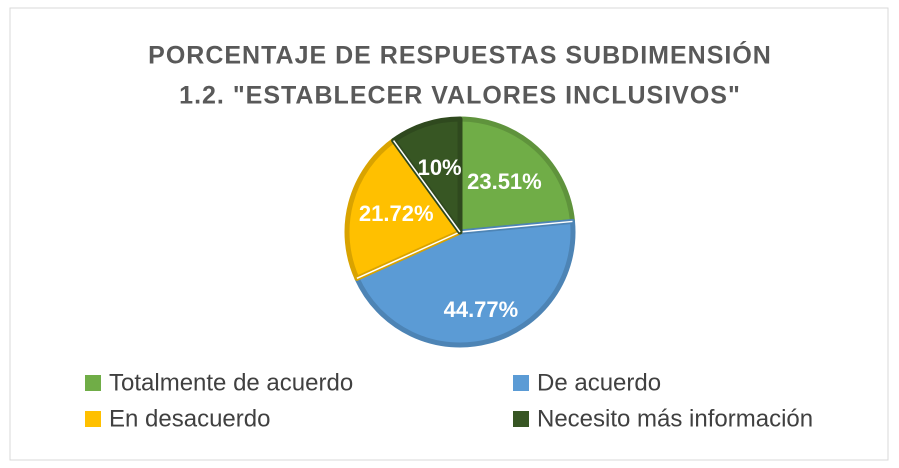  What do you see at coordinates (460, 55) in the screenshot?
I see `chart-title: PORCENTAJE DE RESPUESTAS SUBDIMENSIÓN` at bounding box center [460, 55].